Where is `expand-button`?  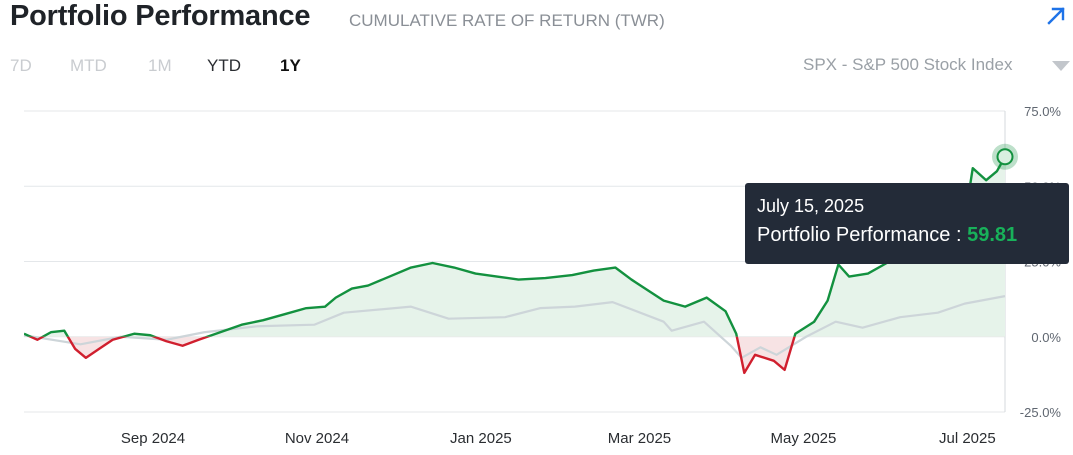
expand-button is located at coordinates (1056, 16).